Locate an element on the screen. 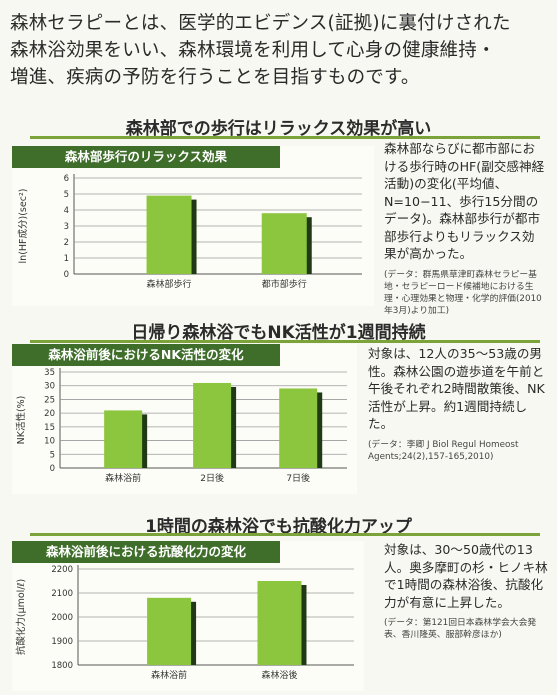  intro-line-3: 増進、疾病の予防を行うことを目指すものです。 is located at coordinates (215, 77).